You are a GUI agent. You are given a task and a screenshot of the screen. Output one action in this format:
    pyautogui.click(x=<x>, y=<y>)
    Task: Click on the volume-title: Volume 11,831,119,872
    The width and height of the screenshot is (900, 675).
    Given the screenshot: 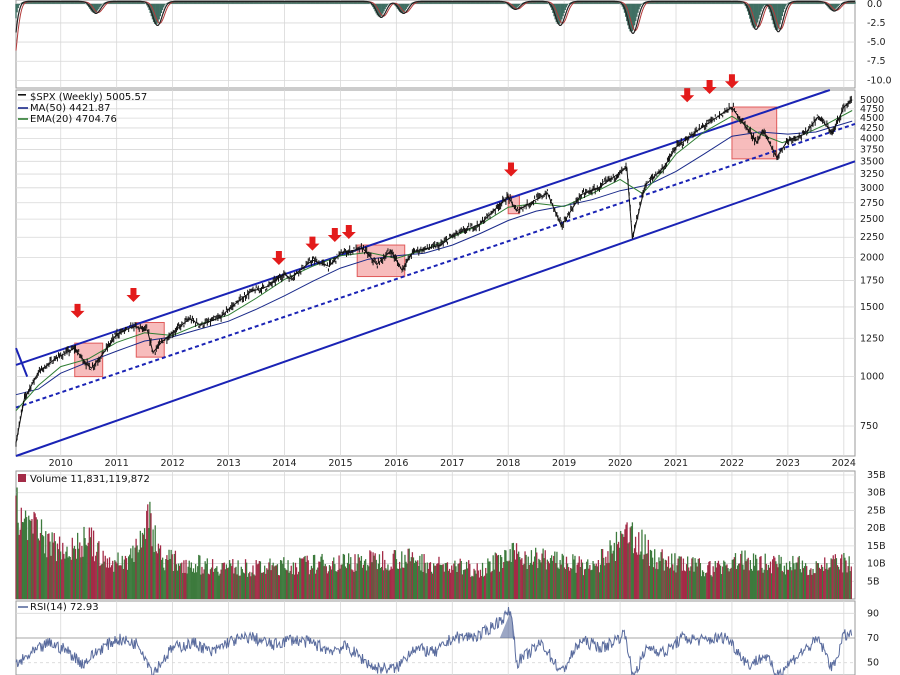 What is the action you would take?
    pyautogui.click(x=90, y=479)
    